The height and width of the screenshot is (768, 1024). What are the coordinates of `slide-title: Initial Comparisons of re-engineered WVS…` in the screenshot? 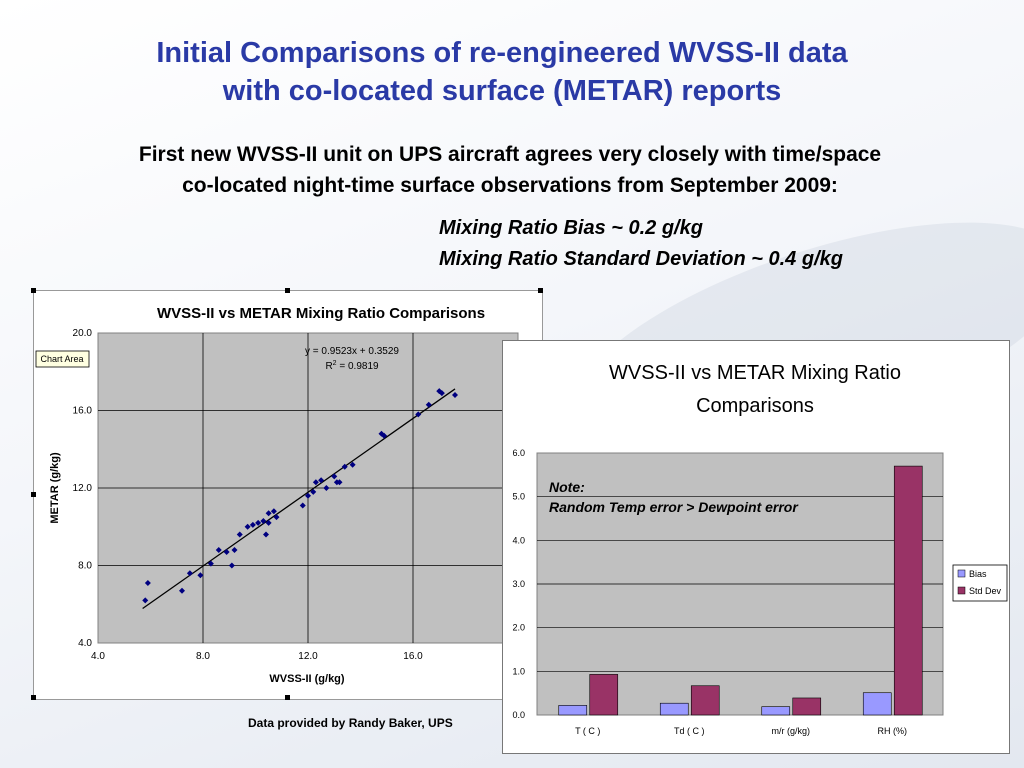 It's located at (502, 72).